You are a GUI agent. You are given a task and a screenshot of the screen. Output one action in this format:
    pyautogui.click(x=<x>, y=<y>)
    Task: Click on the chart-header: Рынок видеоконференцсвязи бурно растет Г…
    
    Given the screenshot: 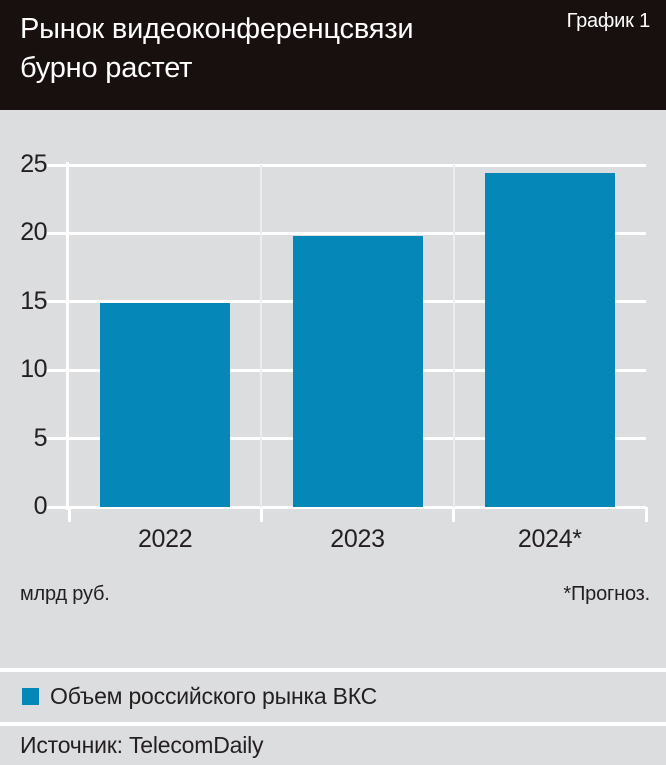 What is the action you would take?
    pyautogui.click(x=333, y=55)
    